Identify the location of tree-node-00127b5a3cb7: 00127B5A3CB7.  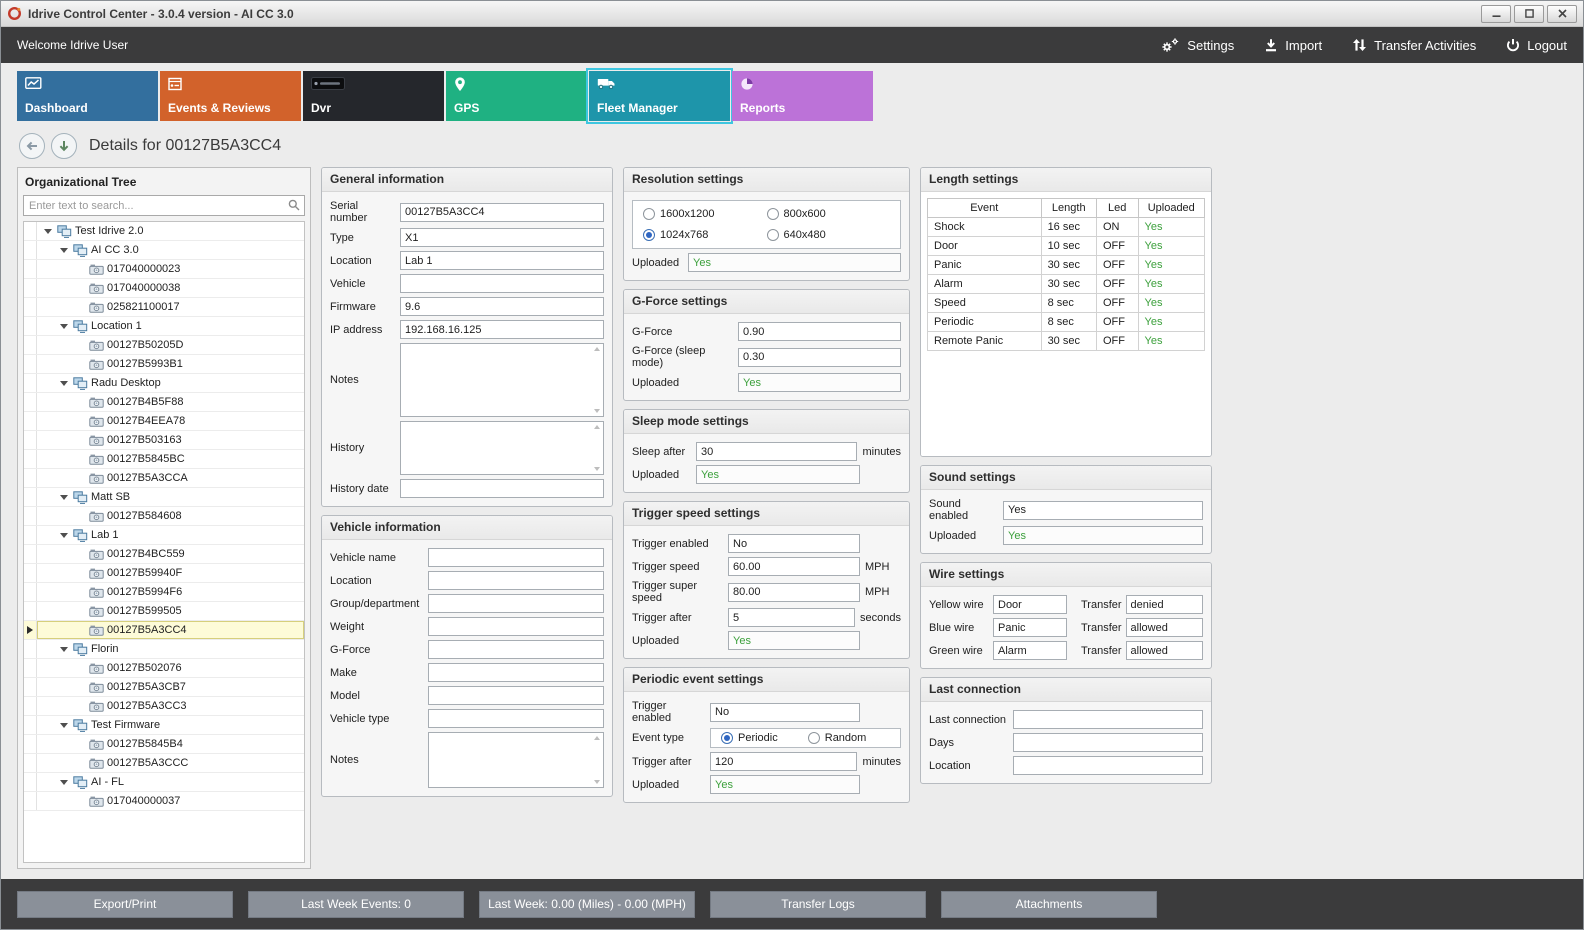
(164, 687).